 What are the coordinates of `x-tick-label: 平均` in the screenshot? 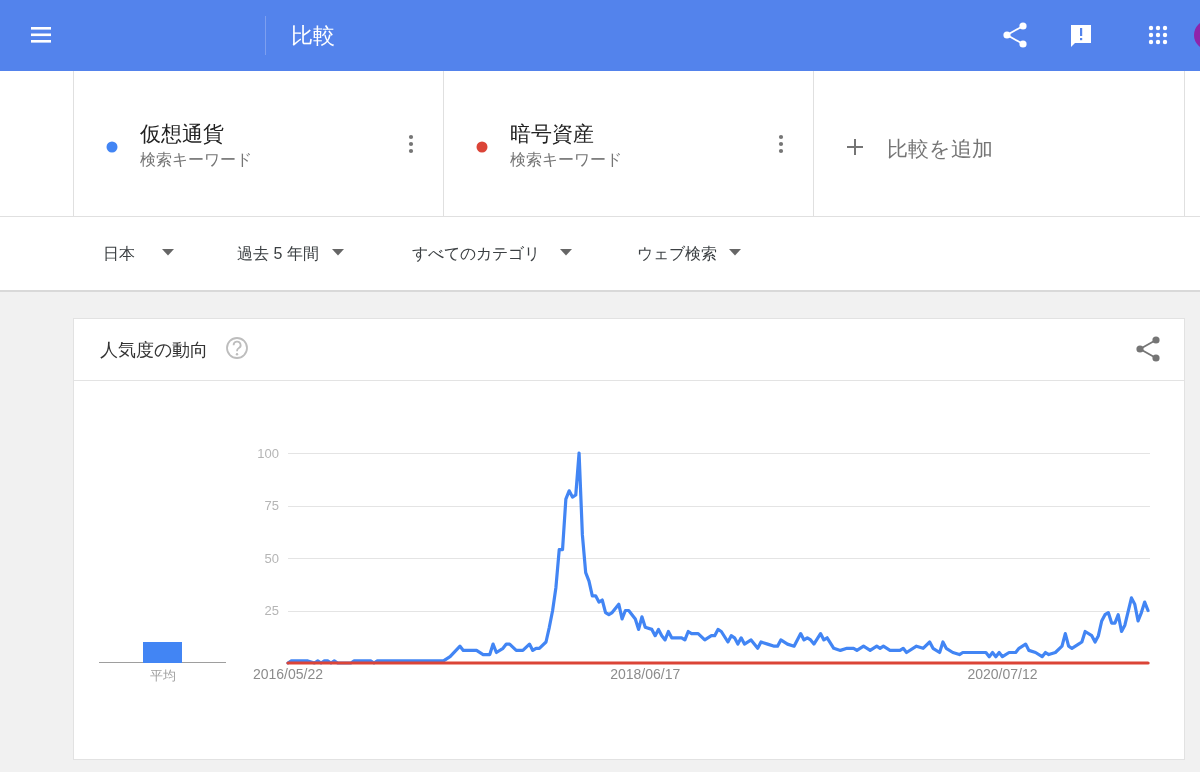 It's located at (162, 675).